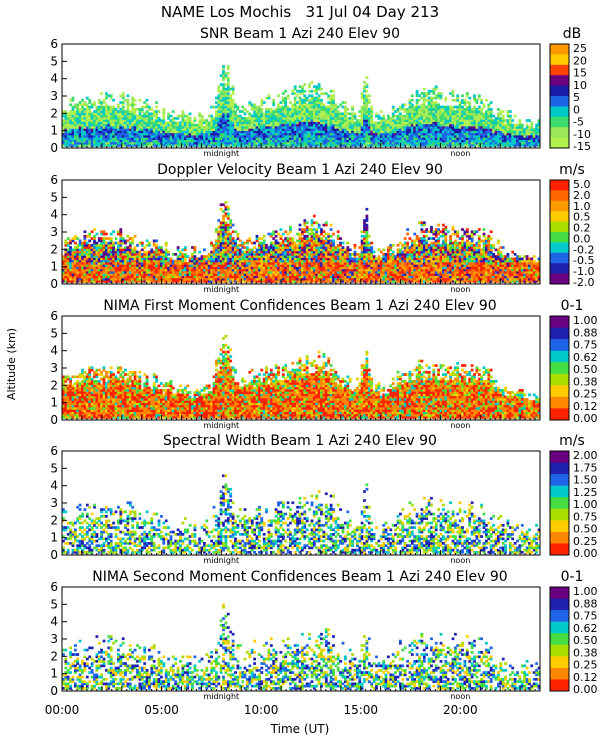 Image resolution: width=600 pixels, height=750 pixels. Describe the element at coordinates (572, 170) in the screenshot. I see `colorbar-units: m/s` at that location.